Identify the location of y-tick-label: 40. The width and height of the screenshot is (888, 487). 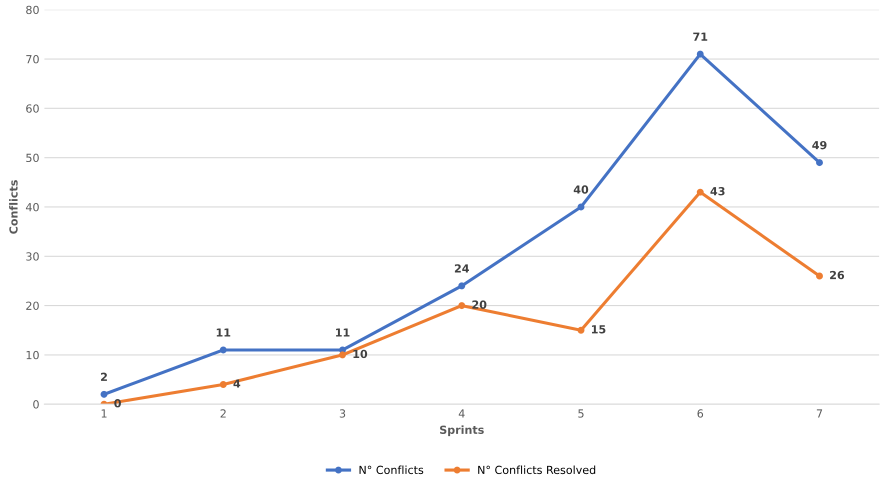
(32, 207).